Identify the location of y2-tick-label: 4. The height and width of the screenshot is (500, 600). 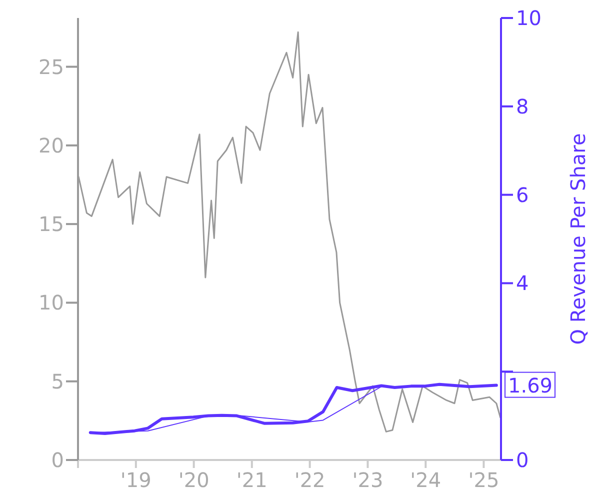
(522, 283).